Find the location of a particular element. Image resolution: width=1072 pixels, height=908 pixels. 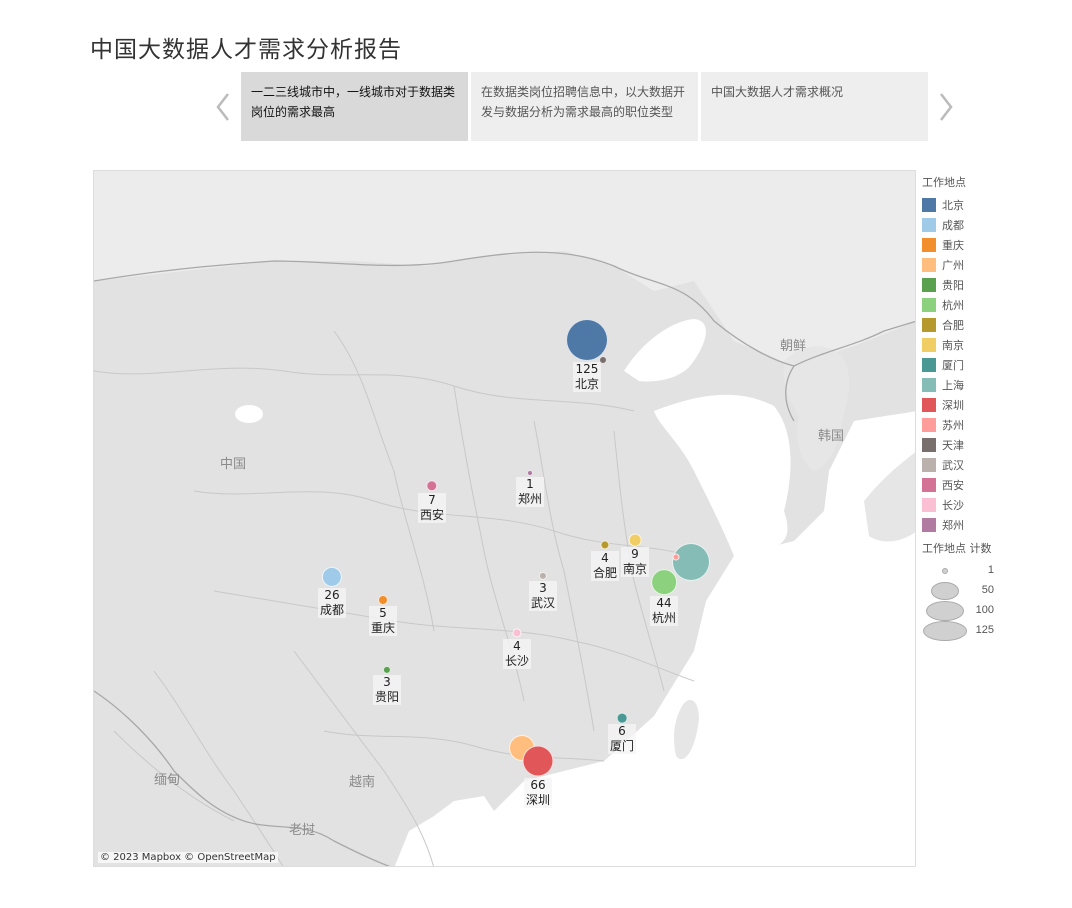

geo-label-vietnam: 越南 is located at coordinates (362, 782).